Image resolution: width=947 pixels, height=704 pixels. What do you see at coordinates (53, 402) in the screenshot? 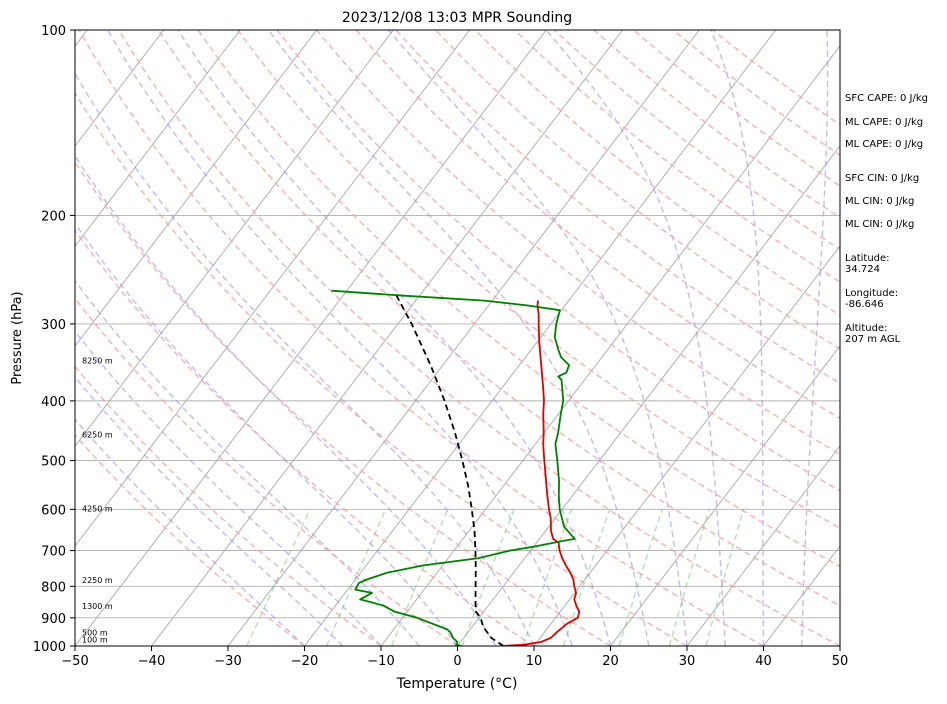
I see `y-tick-label: 400` at bounding box center [53, 402].